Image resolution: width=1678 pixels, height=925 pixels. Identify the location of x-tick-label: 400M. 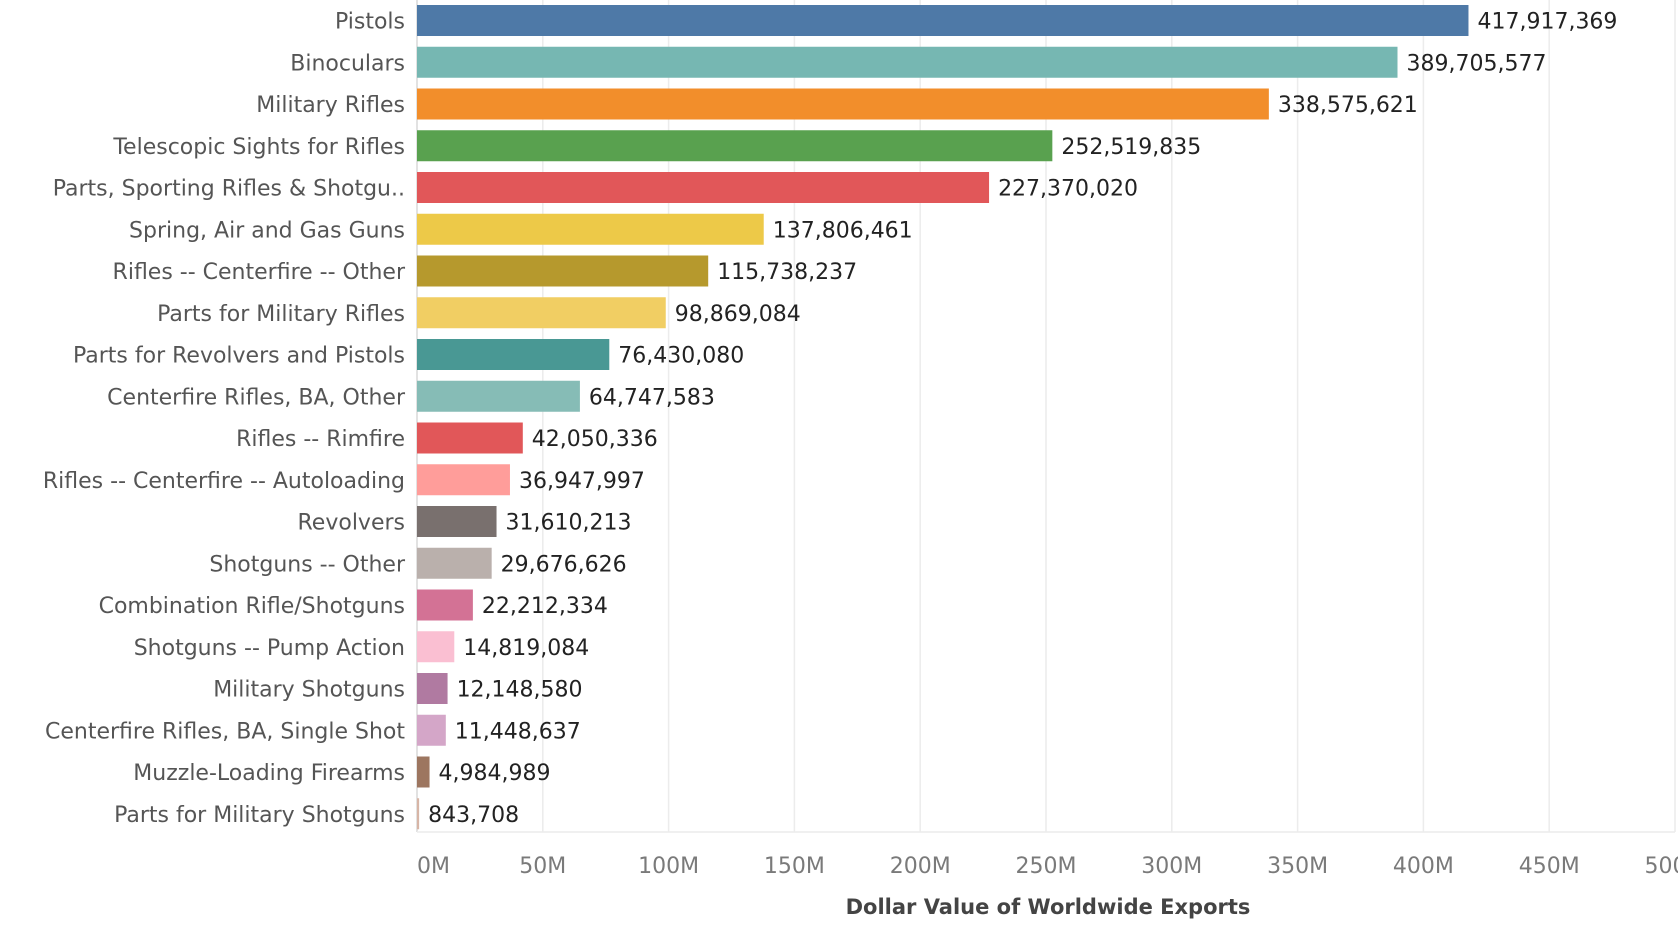
(1423, 866).